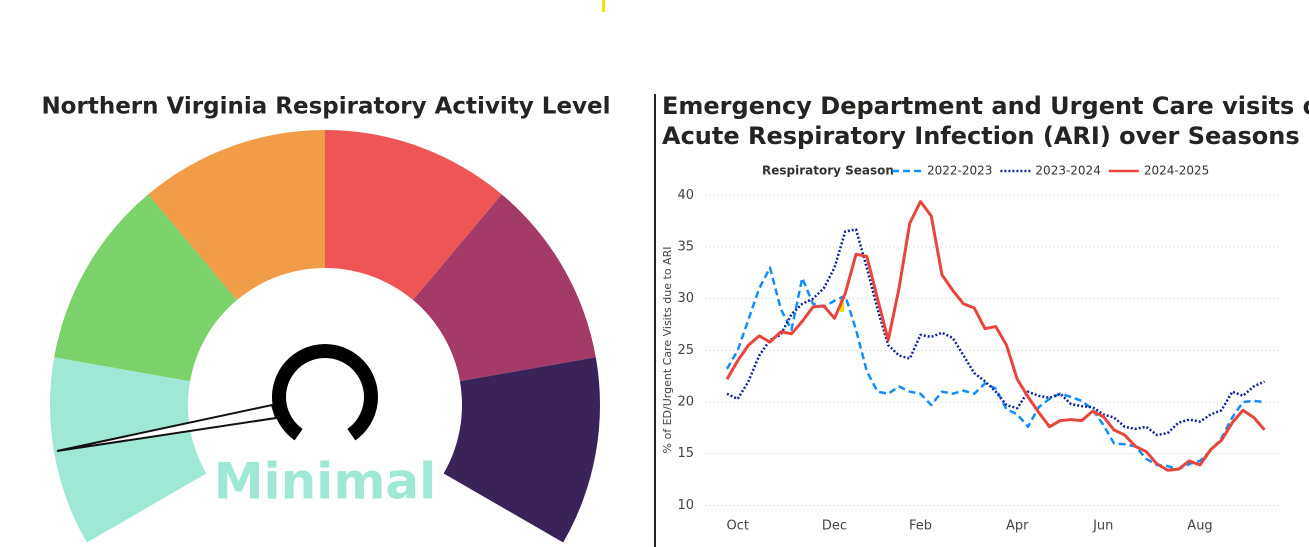  What do you see at coordinates (685, 195) in the screenshot?
I see `y-tick-label: 40` at bounding box center [685, 195].